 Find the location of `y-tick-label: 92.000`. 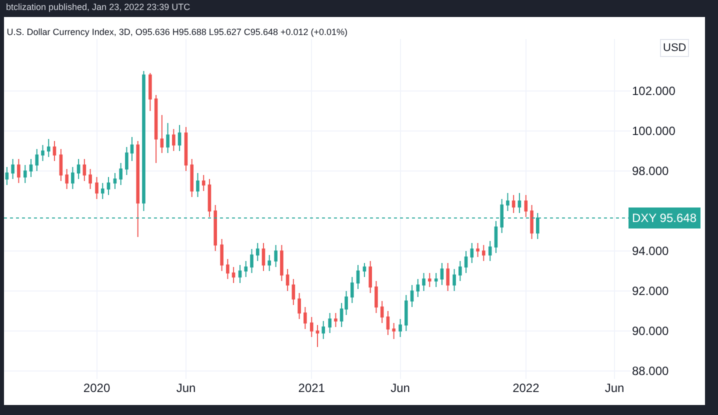

y-tick-label: 92.000 is located at coordinates (651, 291).